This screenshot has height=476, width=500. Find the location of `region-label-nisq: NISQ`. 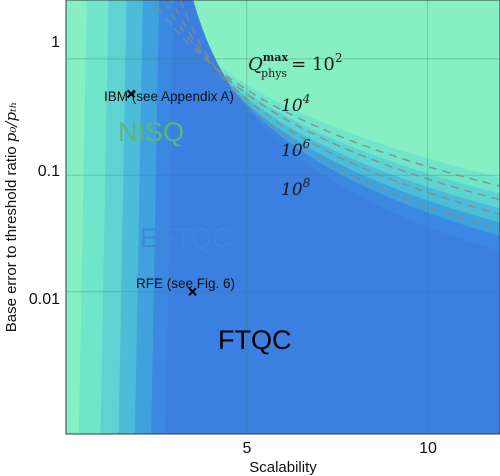

region-label-nisq: NISQ is located at coordinates (151, 132).